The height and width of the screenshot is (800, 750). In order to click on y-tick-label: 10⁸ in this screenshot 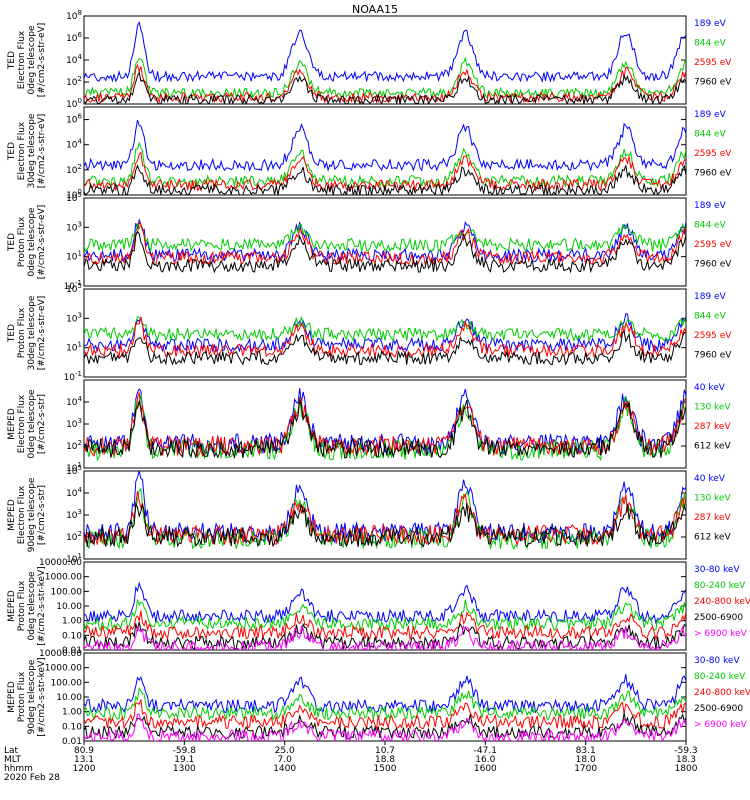, I will do `click(74, 15)`.